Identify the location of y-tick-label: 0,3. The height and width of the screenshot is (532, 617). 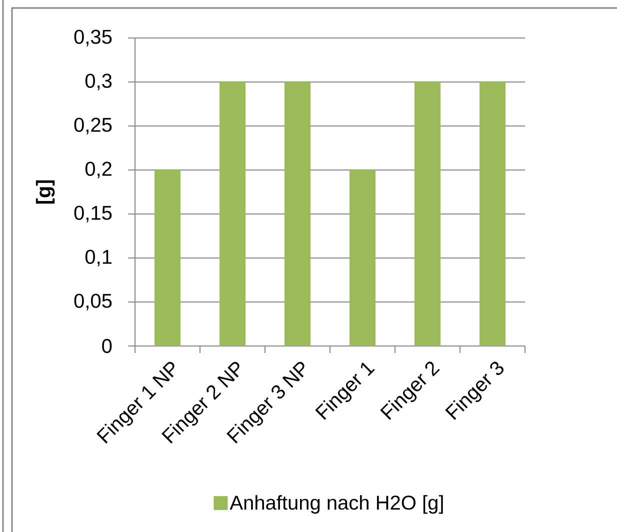
(98, 82).